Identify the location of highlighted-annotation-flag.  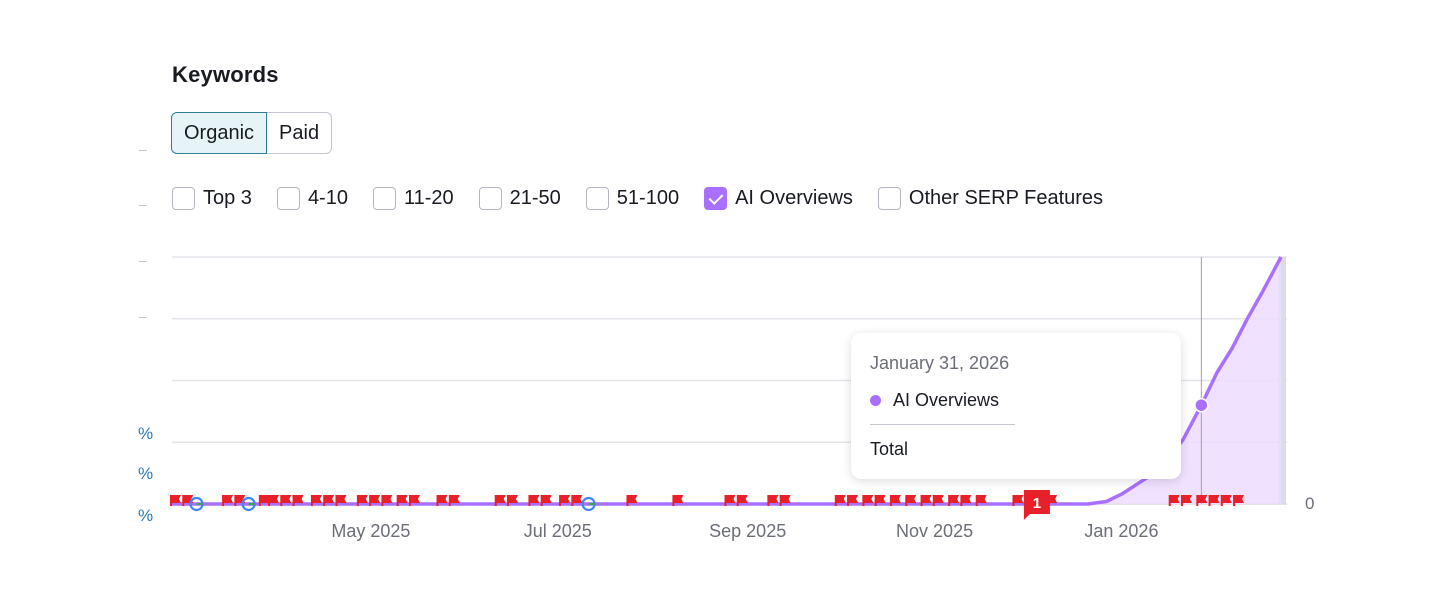
(1036, 505).